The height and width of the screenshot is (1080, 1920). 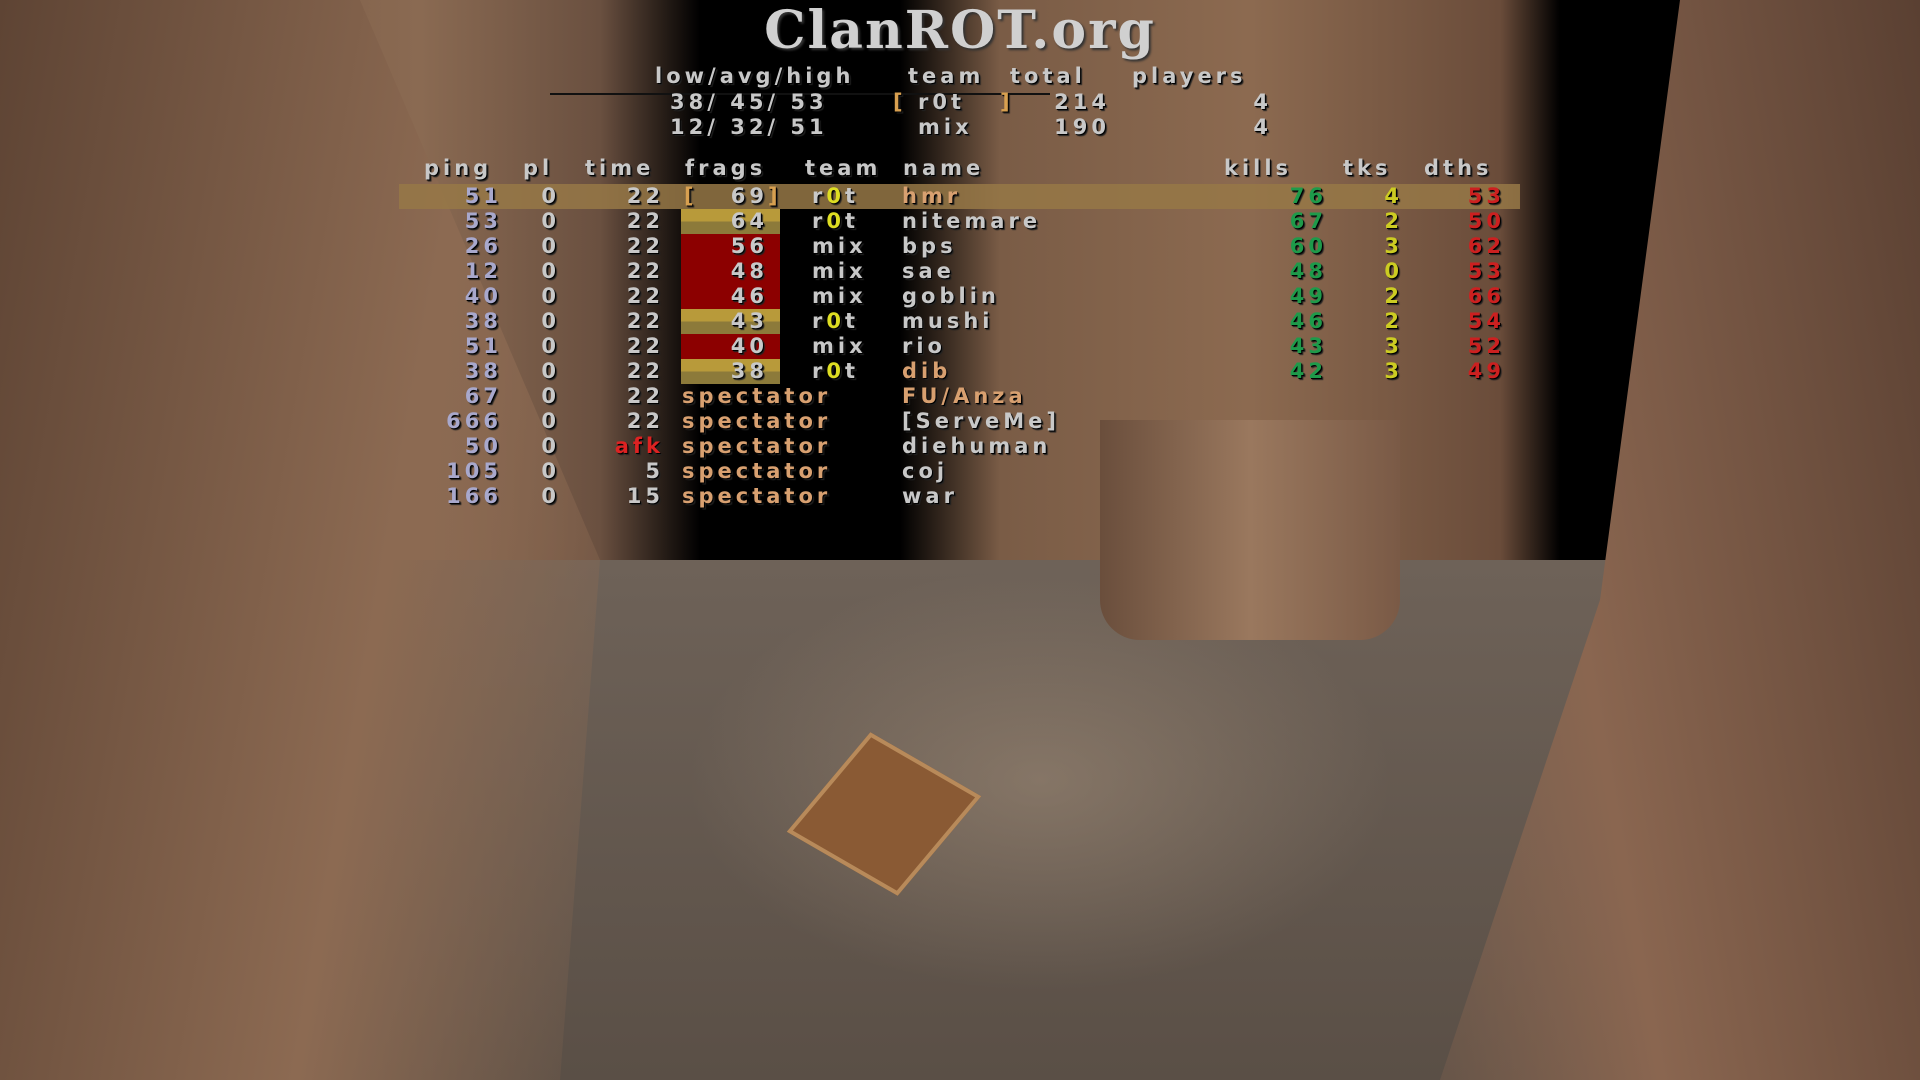 What do you see at coordinates (1007, 102) in the screenshot?
I see `bracket-right: ]` at bounding box center [1007, 102].